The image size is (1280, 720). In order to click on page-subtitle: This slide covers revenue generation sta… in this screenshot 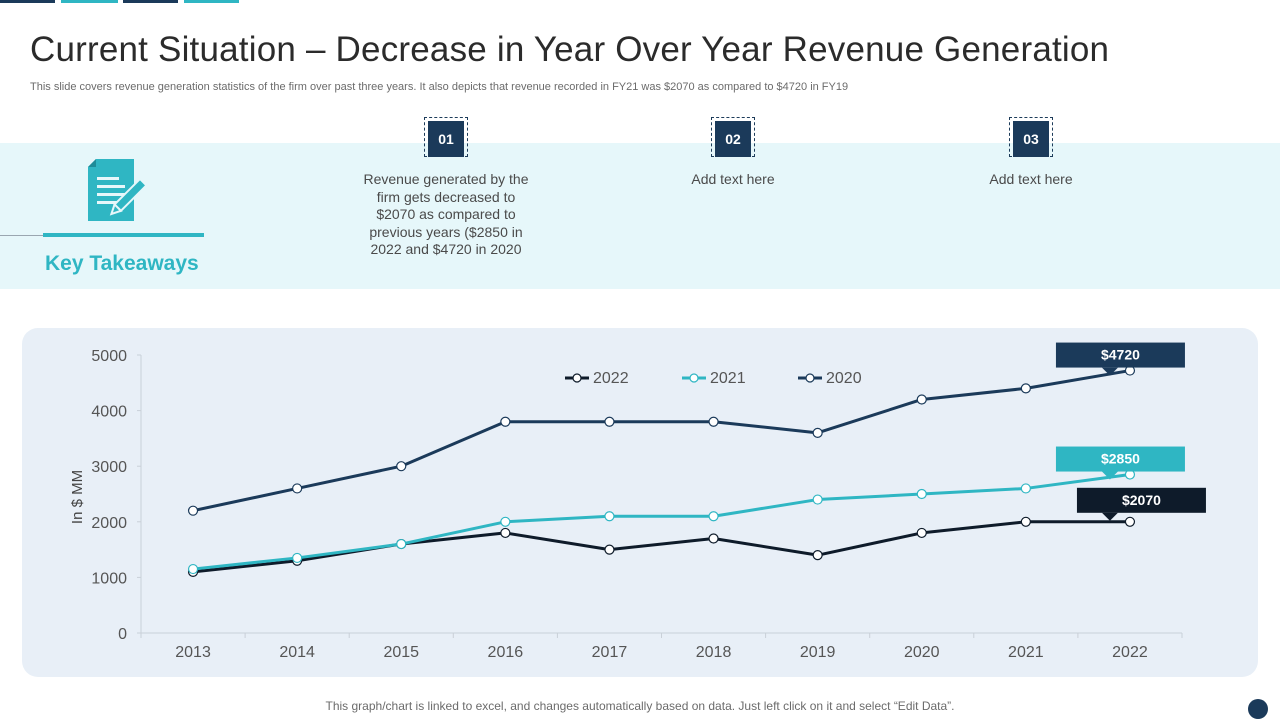, I will do `click(439, 87)`.